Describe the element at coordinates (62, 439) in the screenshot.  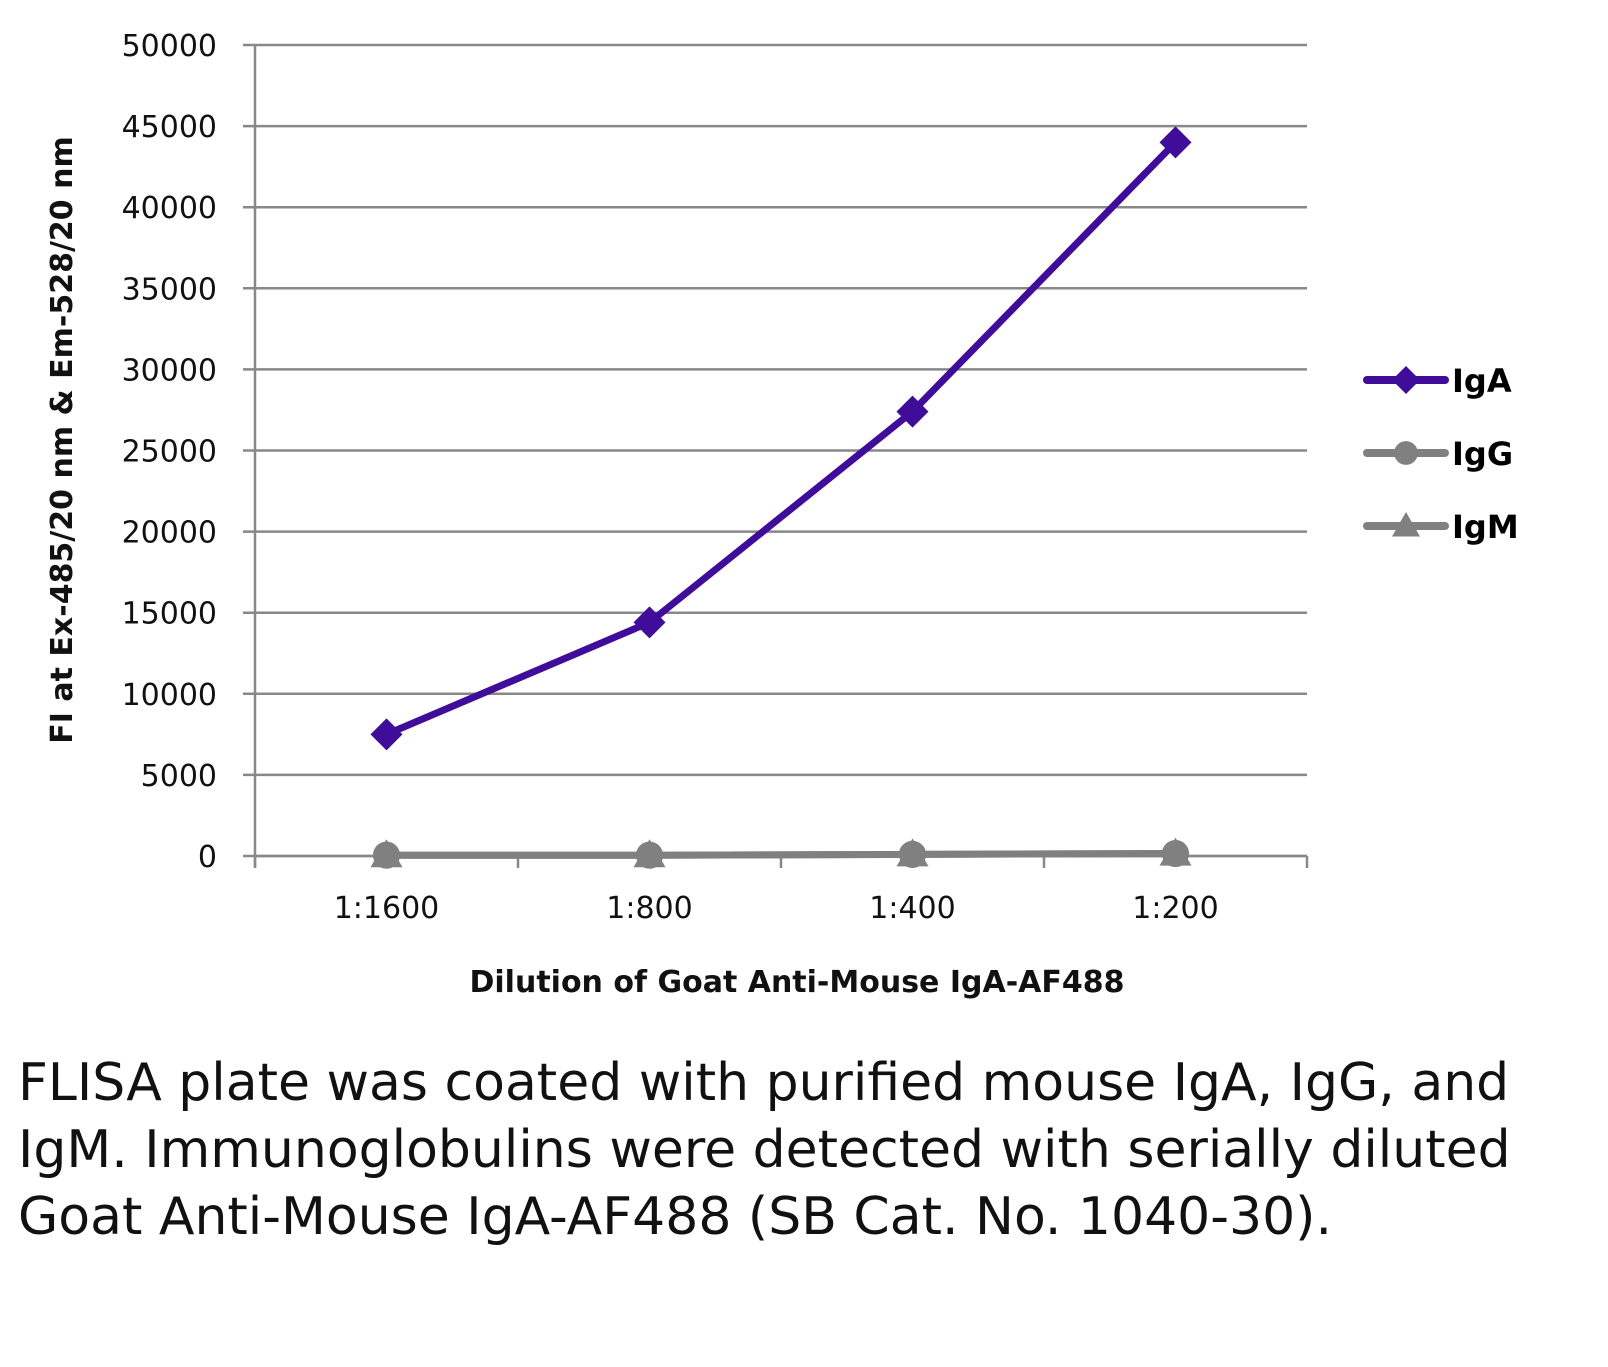
I see `y-axis-label: FI at Ex-485/20 nm & Em-528/20 nm` at that location.